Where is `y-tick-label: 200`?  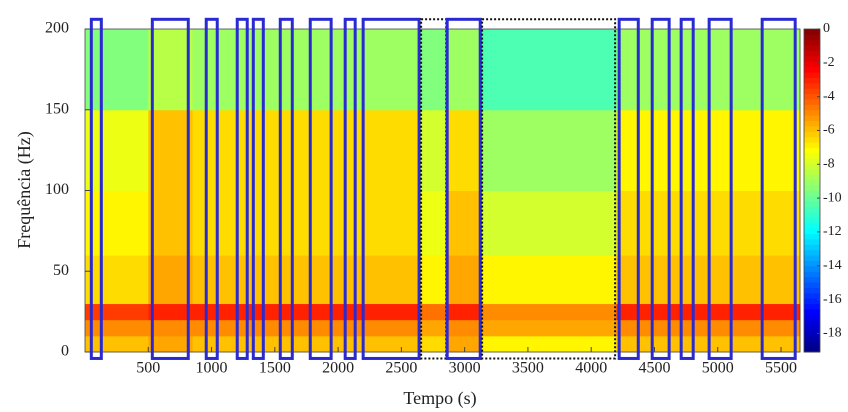
y-tick-label: 200 is located at coordinates (57, 28).